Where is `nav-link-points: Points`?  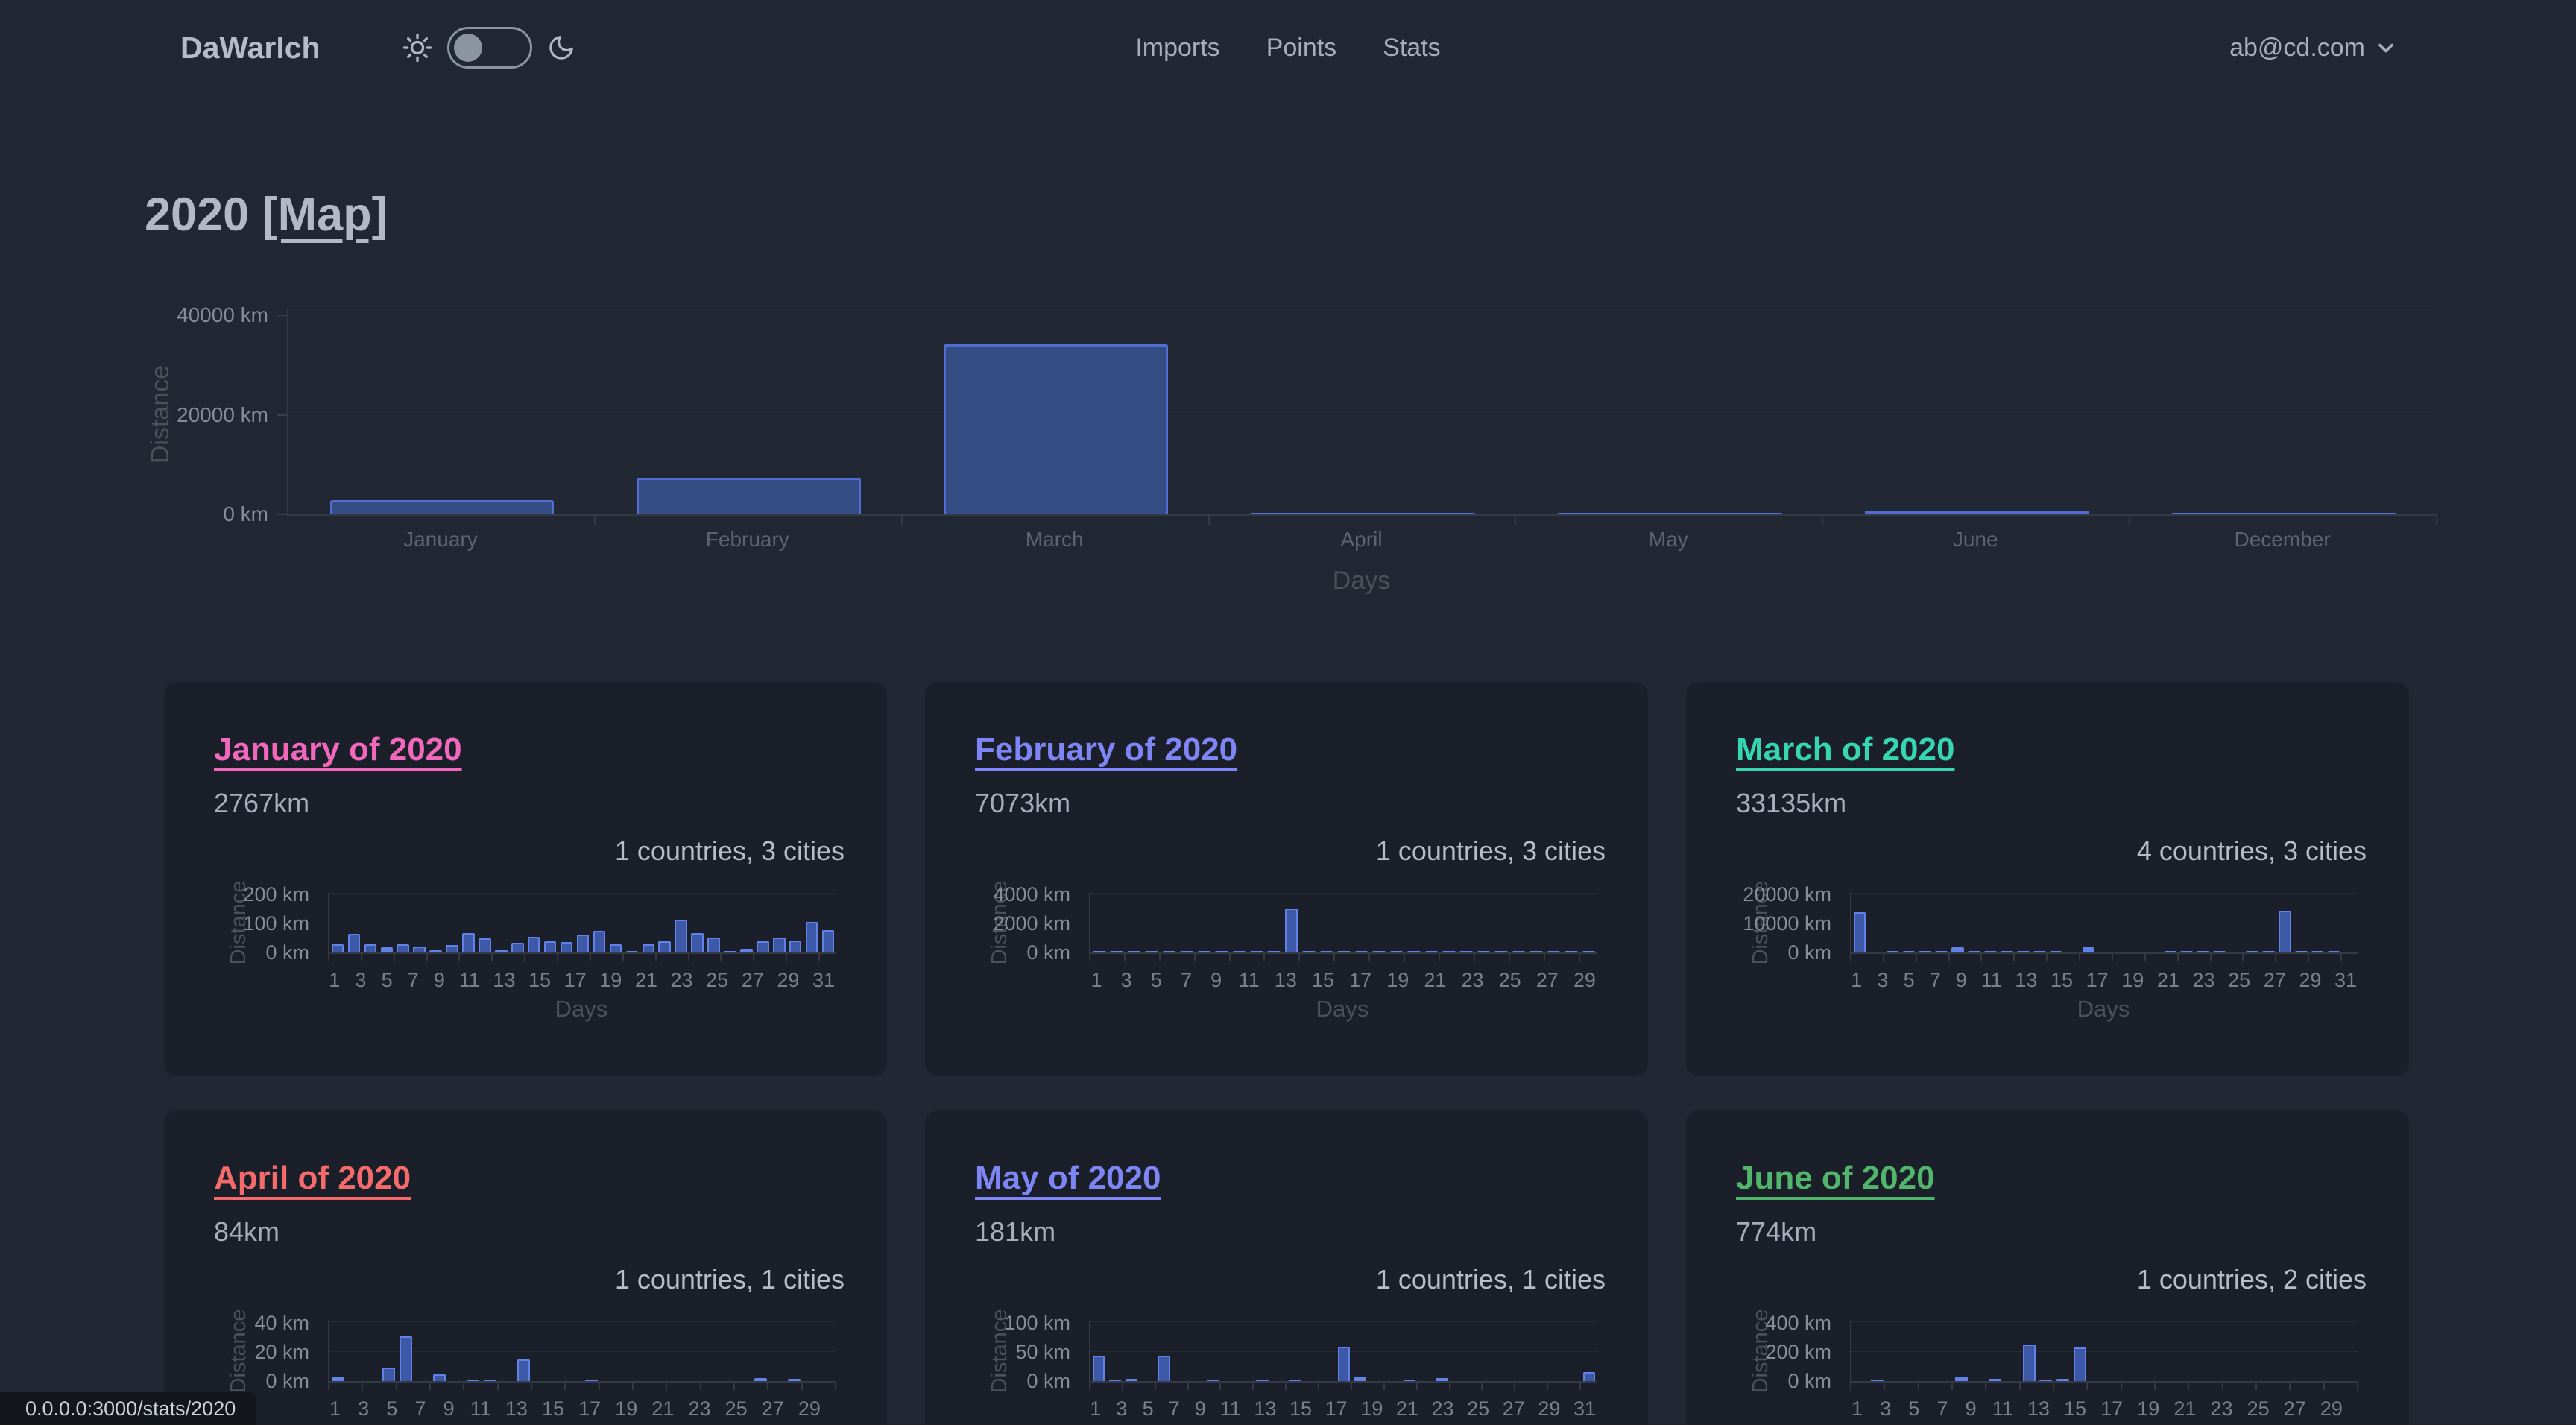 nav-link-points: Points is located at coordinates (1301, 48).